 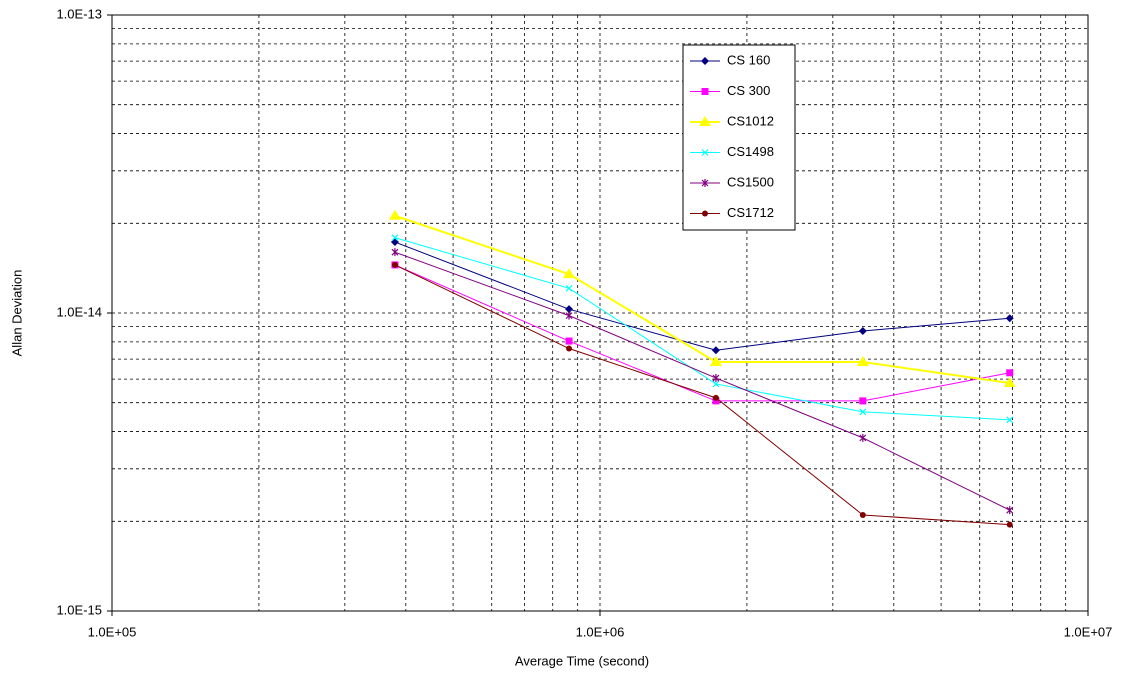 I want to click on y-tick-label: 1.0E-14, so click(x=79, y=311).